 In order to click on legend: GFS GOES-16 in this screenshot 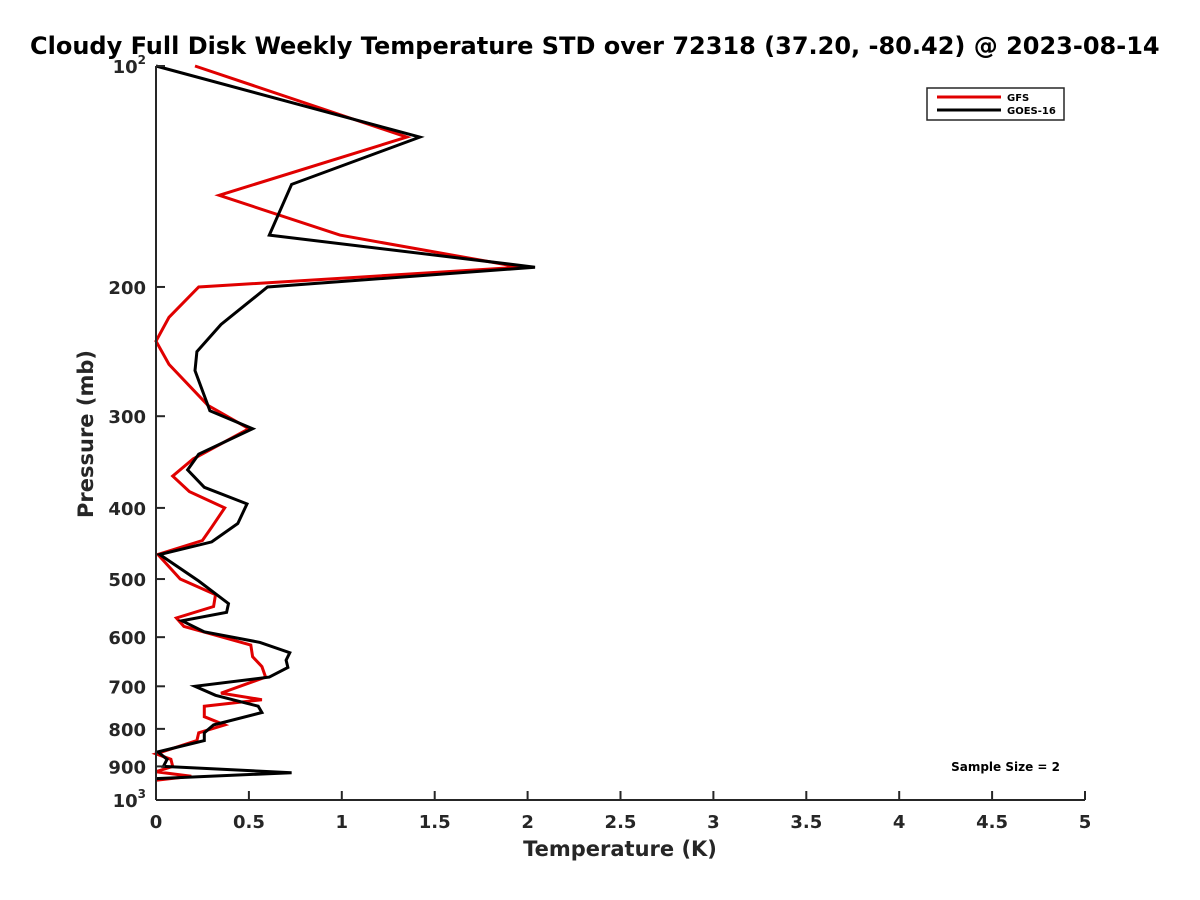, I will do `click(995, 104)`.